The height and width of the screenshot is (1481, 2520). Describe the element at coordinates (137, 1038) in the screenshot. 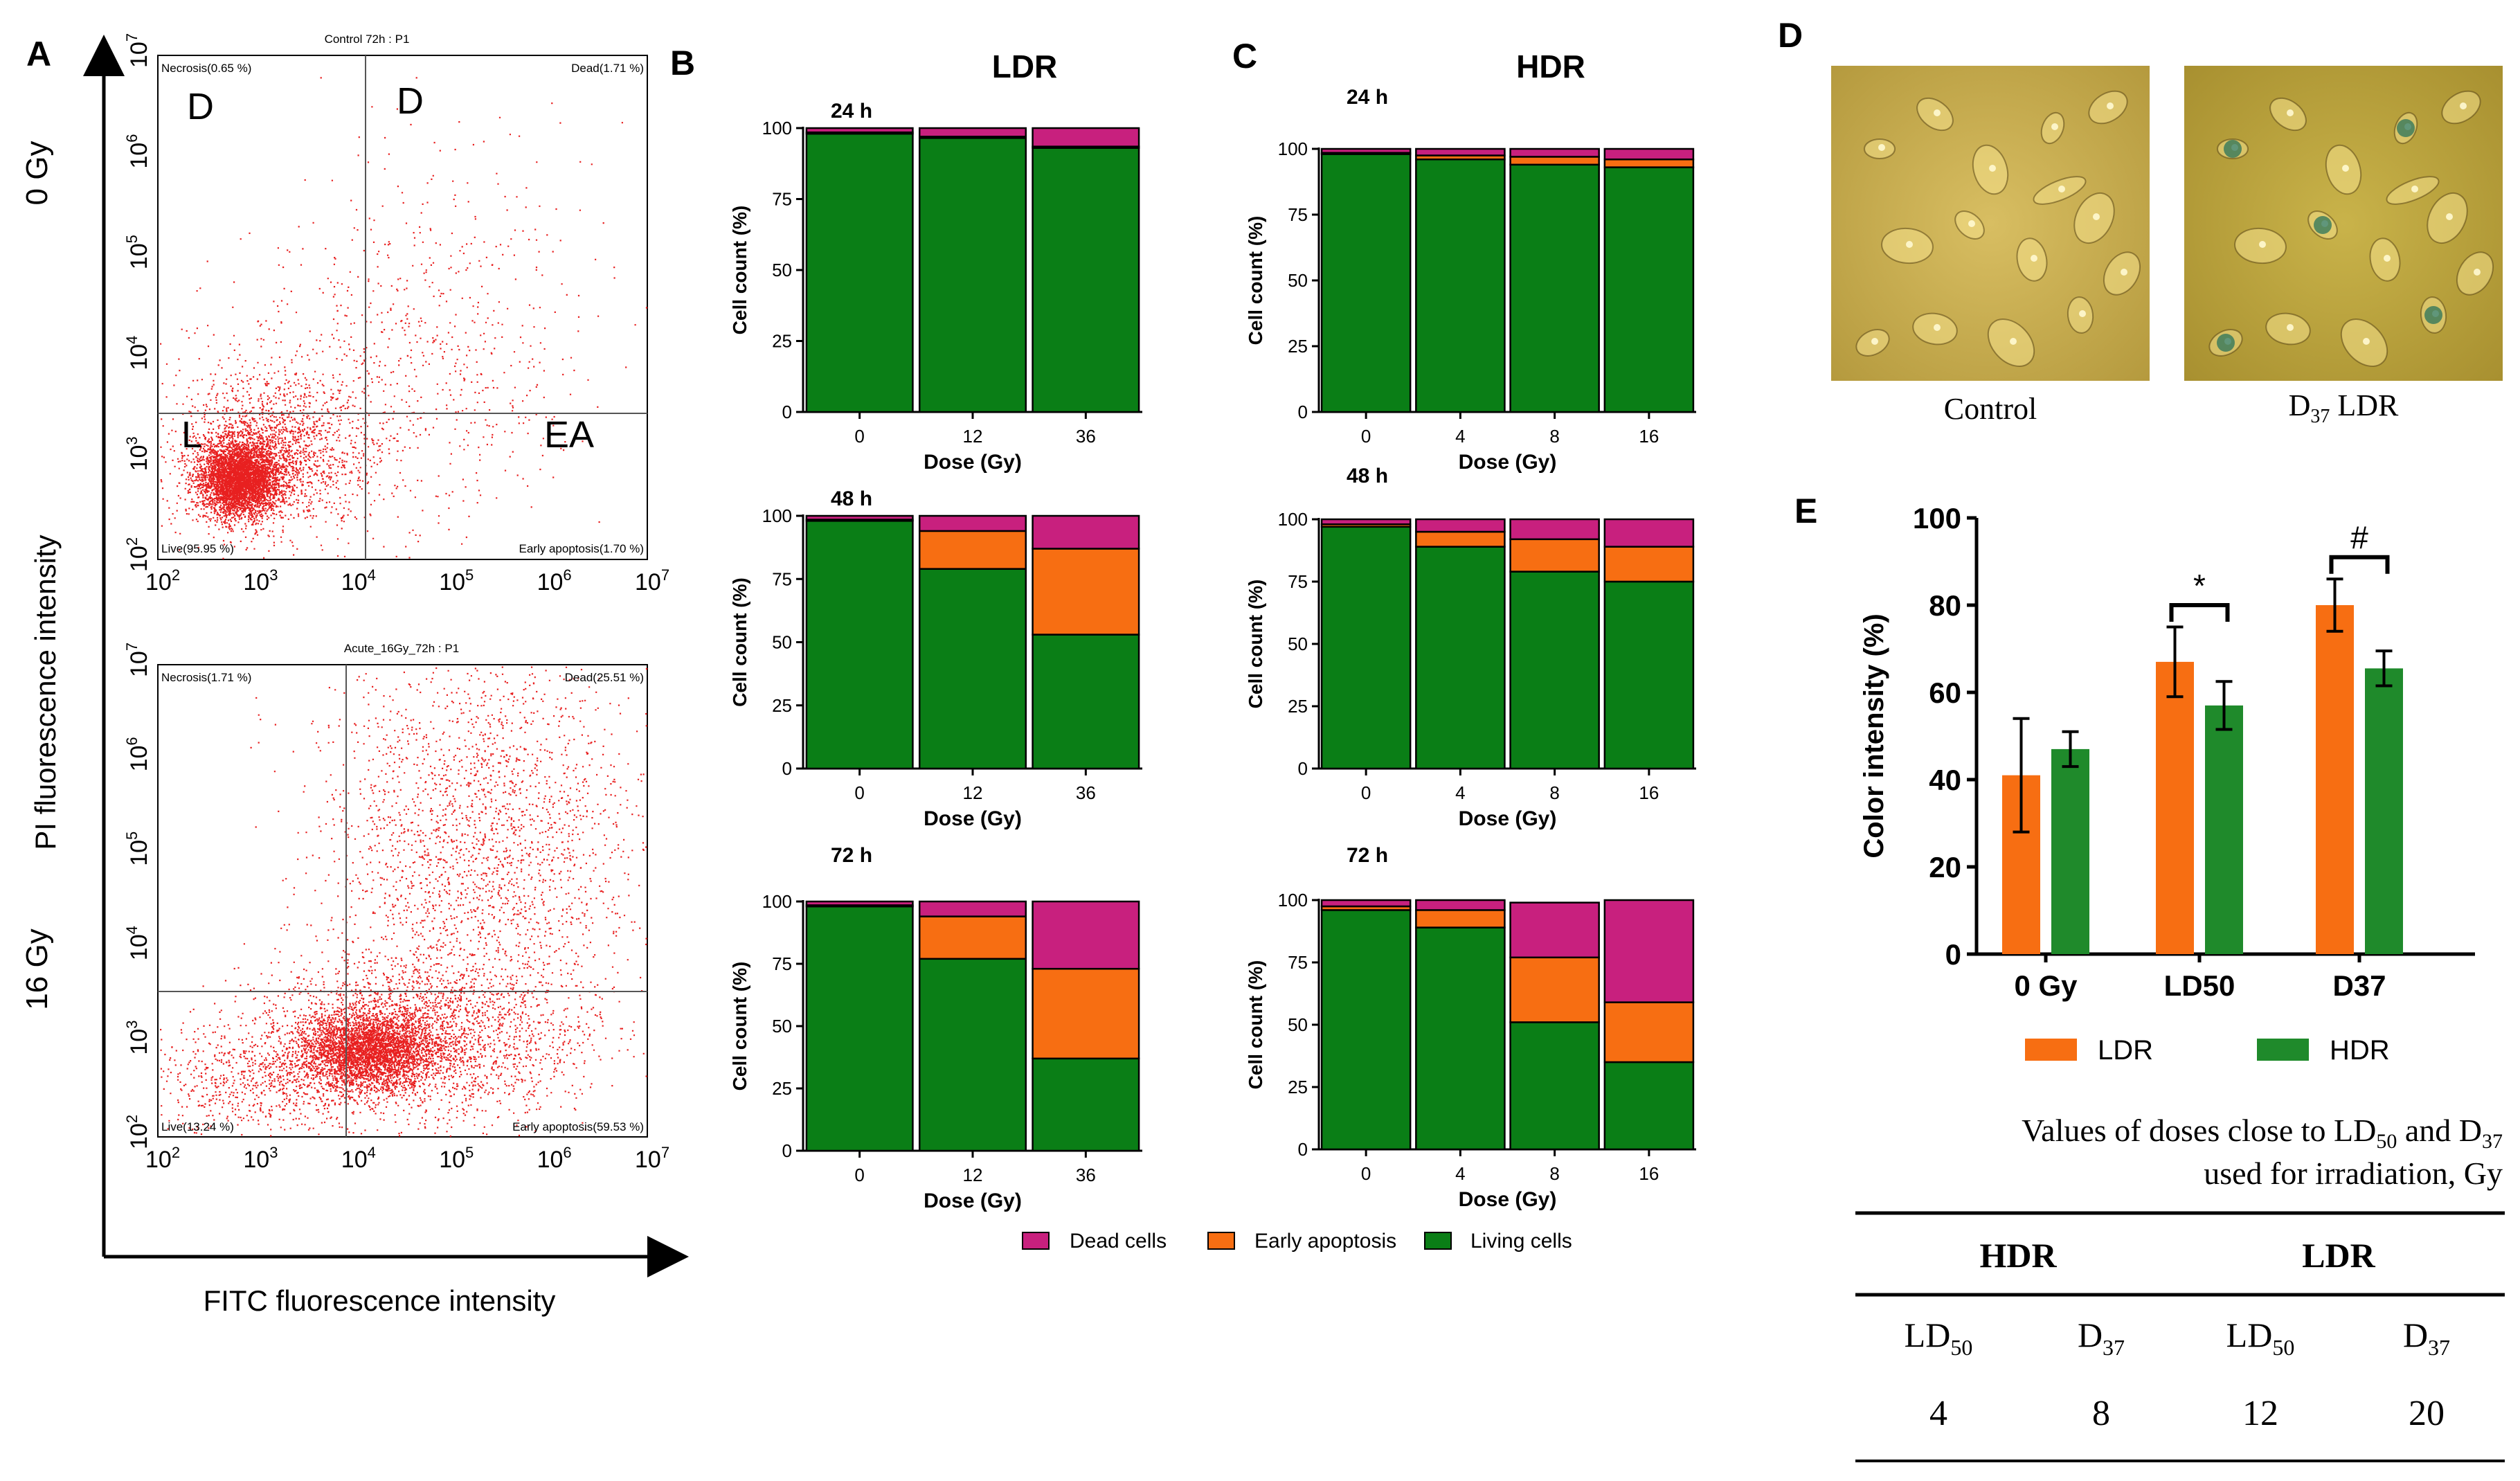

I see `y-tick-label: 10³` at that location.